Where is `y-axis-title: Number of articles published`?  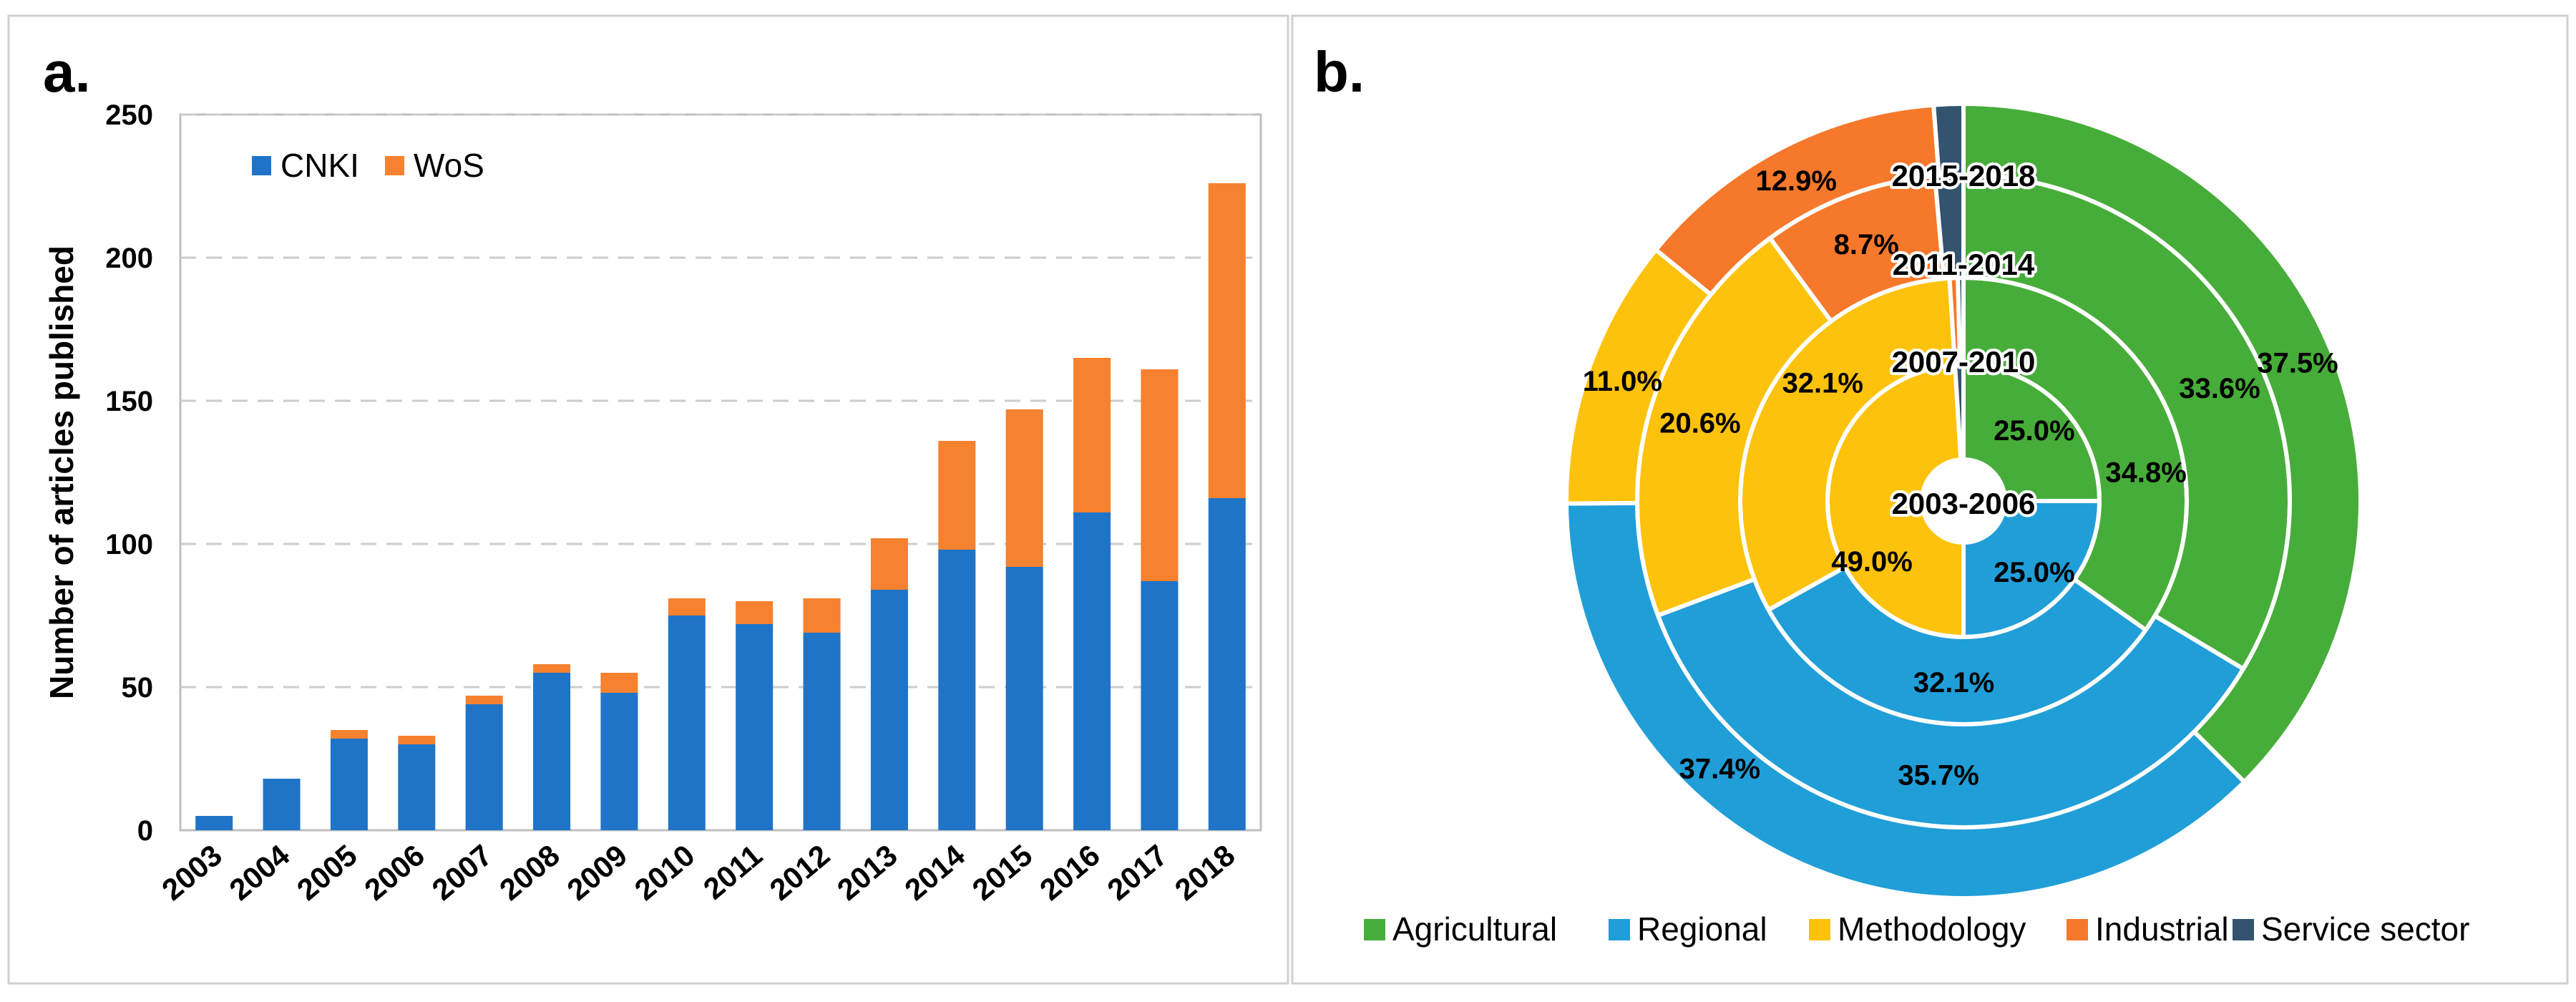
y-axis-title: Number of articles published is located at coordinates (61, 472).